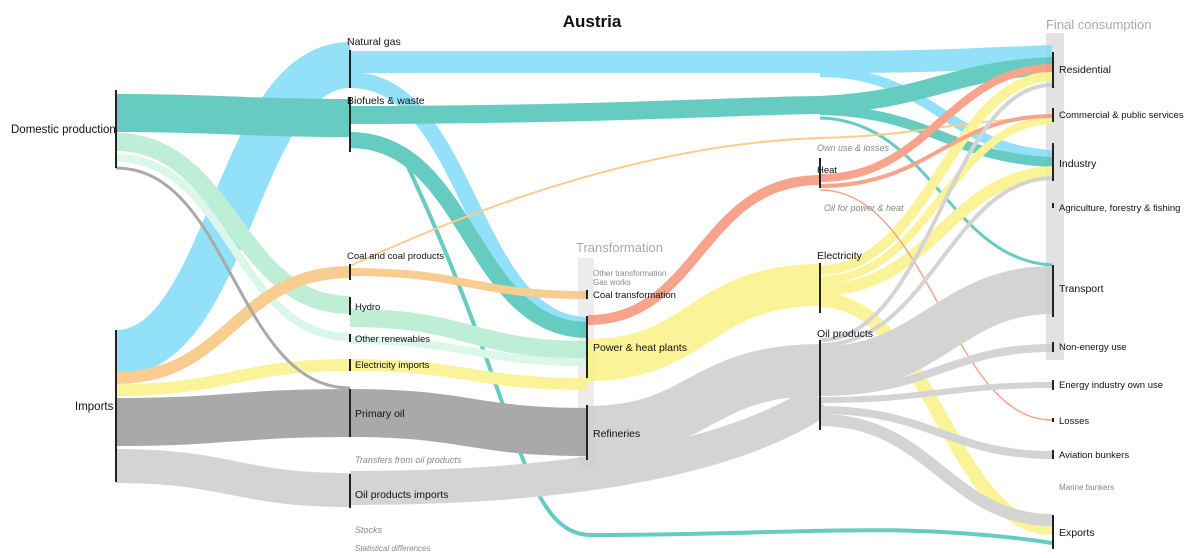  Describe the element at coordinates (1053, 532) in the screenshot. I see `bar-exports` at that location.